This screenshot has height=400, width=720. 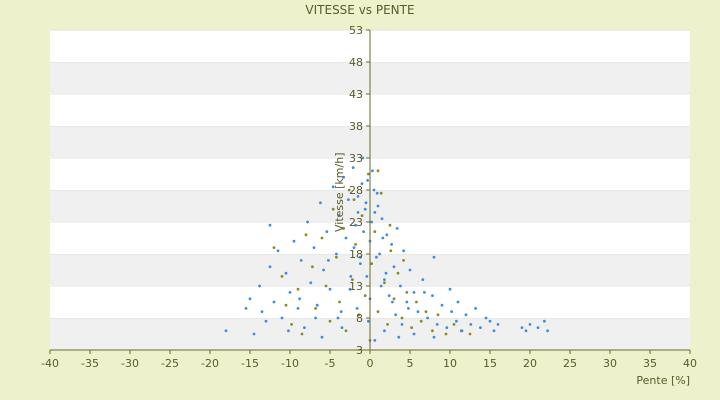 What do you see at coordinates (130, 363) in the screenshot?
I see `x-tick-label: -30` at bounding box center [130, 363].